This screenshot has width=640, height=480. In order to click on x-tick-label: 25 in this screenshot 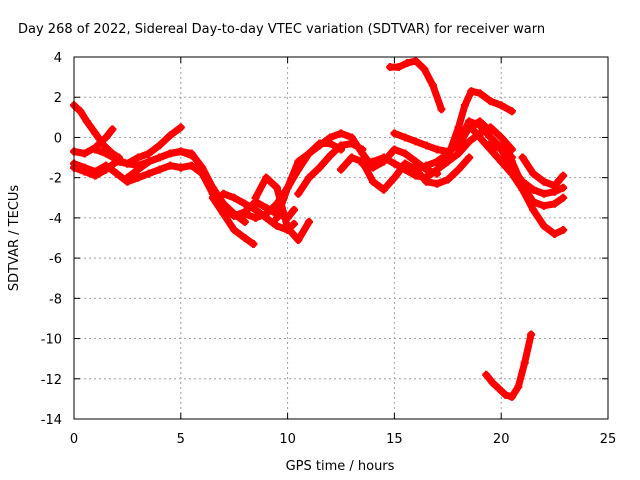, I will do `click(608, 439)`.